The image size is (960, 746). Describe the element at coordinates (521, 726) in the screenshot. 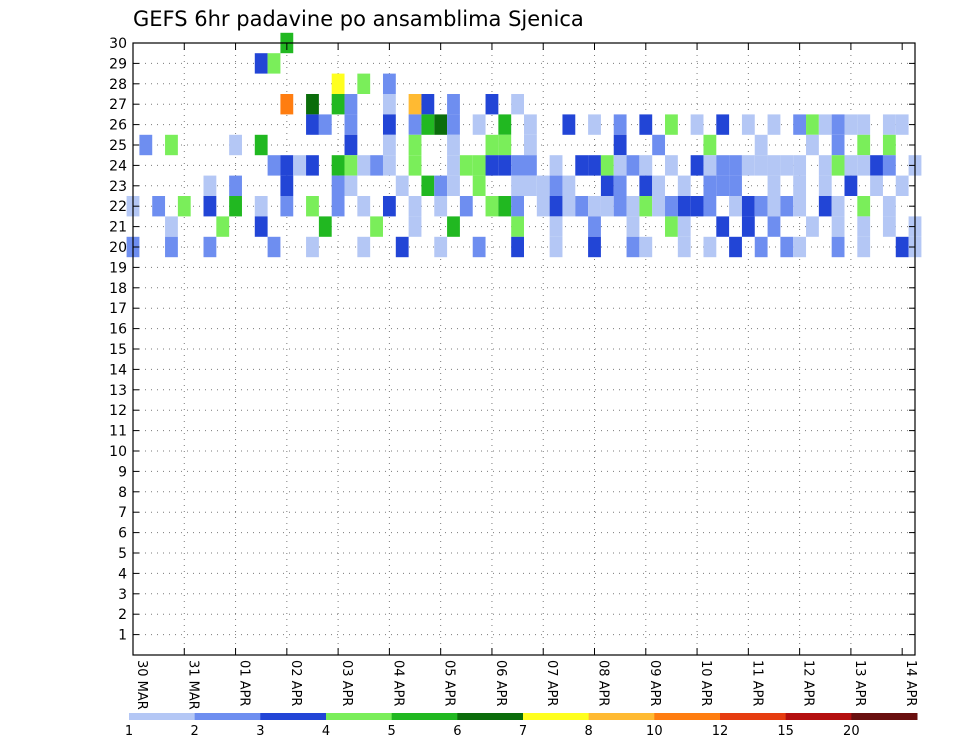

I see `color-legend: 1 2 3 4 5 6 7 8 10 12 15 20` at that location.